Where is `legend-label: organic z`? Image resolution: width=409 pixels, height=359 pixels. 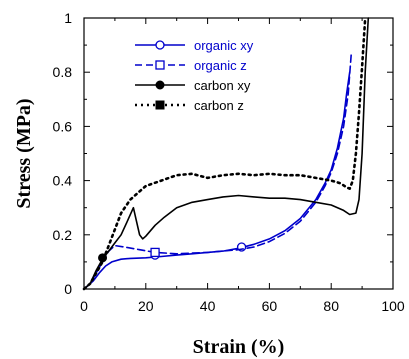 legend-label: organic z is located at coordinates (220, 65).